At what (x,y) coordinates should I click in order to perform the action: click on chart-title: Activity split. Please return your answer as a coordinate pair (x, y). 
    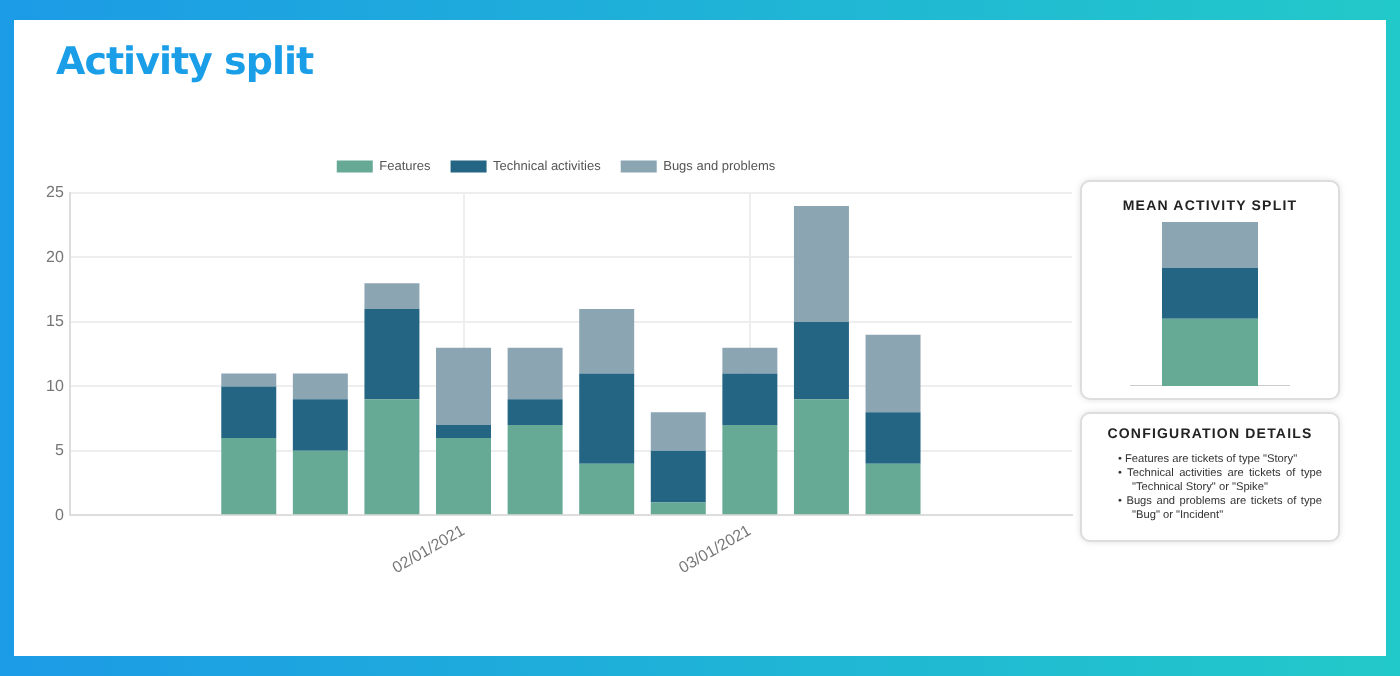
    Looking at the image, I should click on (185, 62).